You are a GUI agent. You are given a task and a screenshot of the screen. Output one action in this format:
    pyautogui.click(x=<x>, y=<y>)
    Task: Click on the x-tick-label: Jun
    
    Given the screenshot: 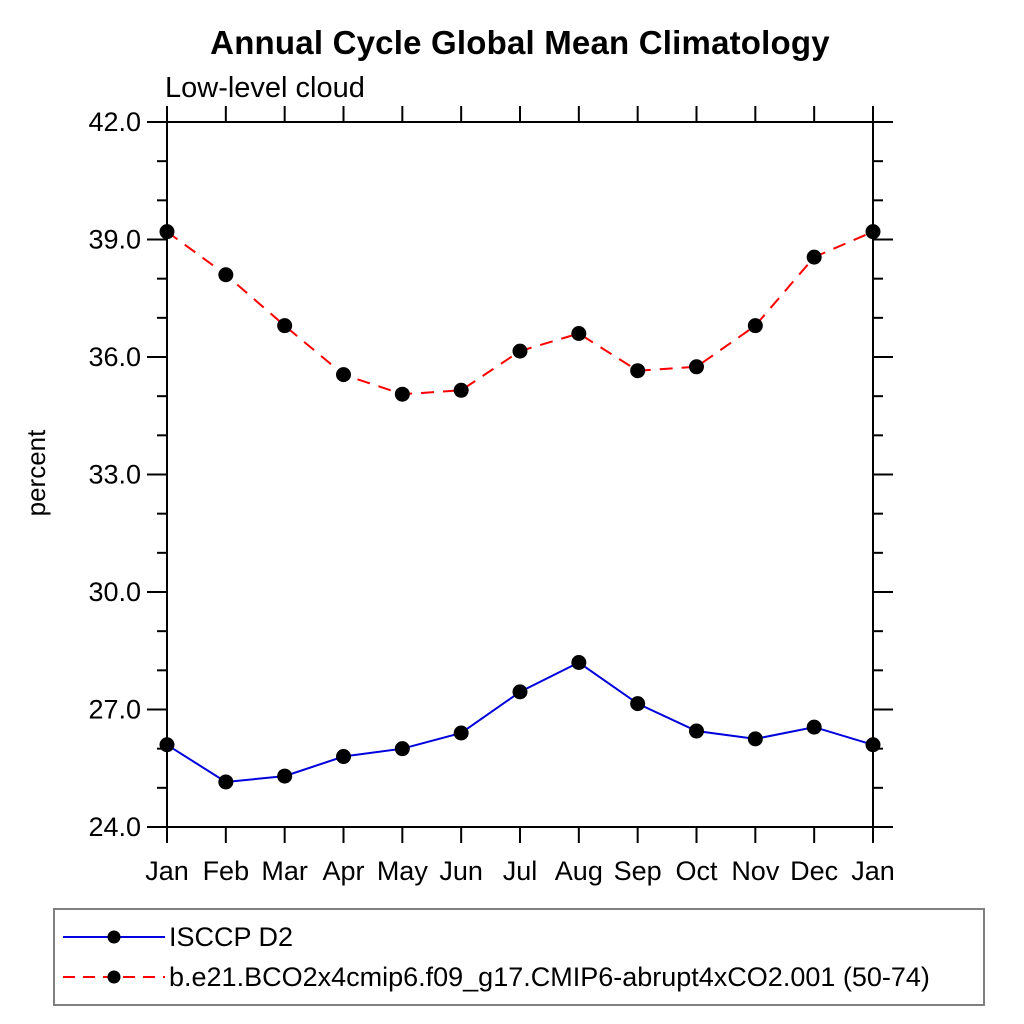 What is the action you would take?
    pyautogui.click(x=461, y=871)
    